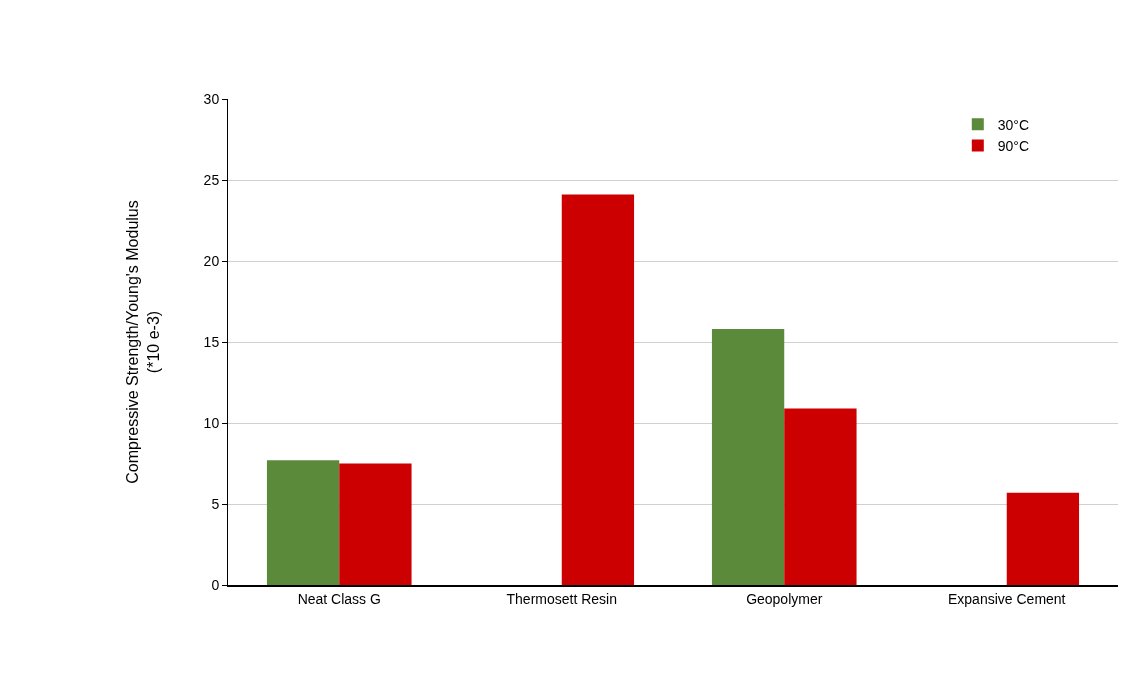  Describe the element at coordinates (211, 341) in the screenshot. I see `y-tick-label: 15` at that location.